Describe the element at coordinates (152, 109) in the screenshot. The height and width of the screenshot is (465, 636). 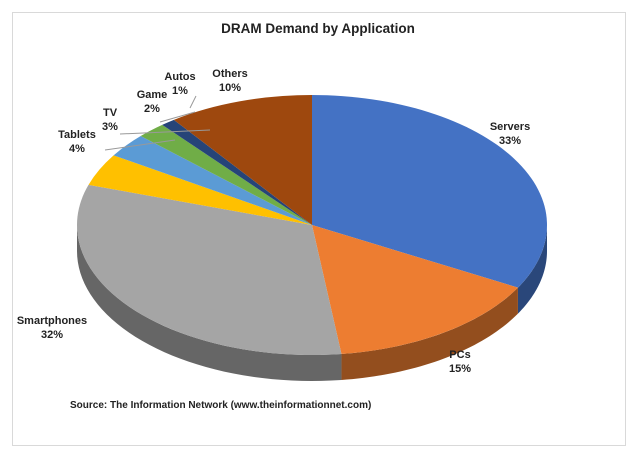
I see `slice-value: 2%` at that location.